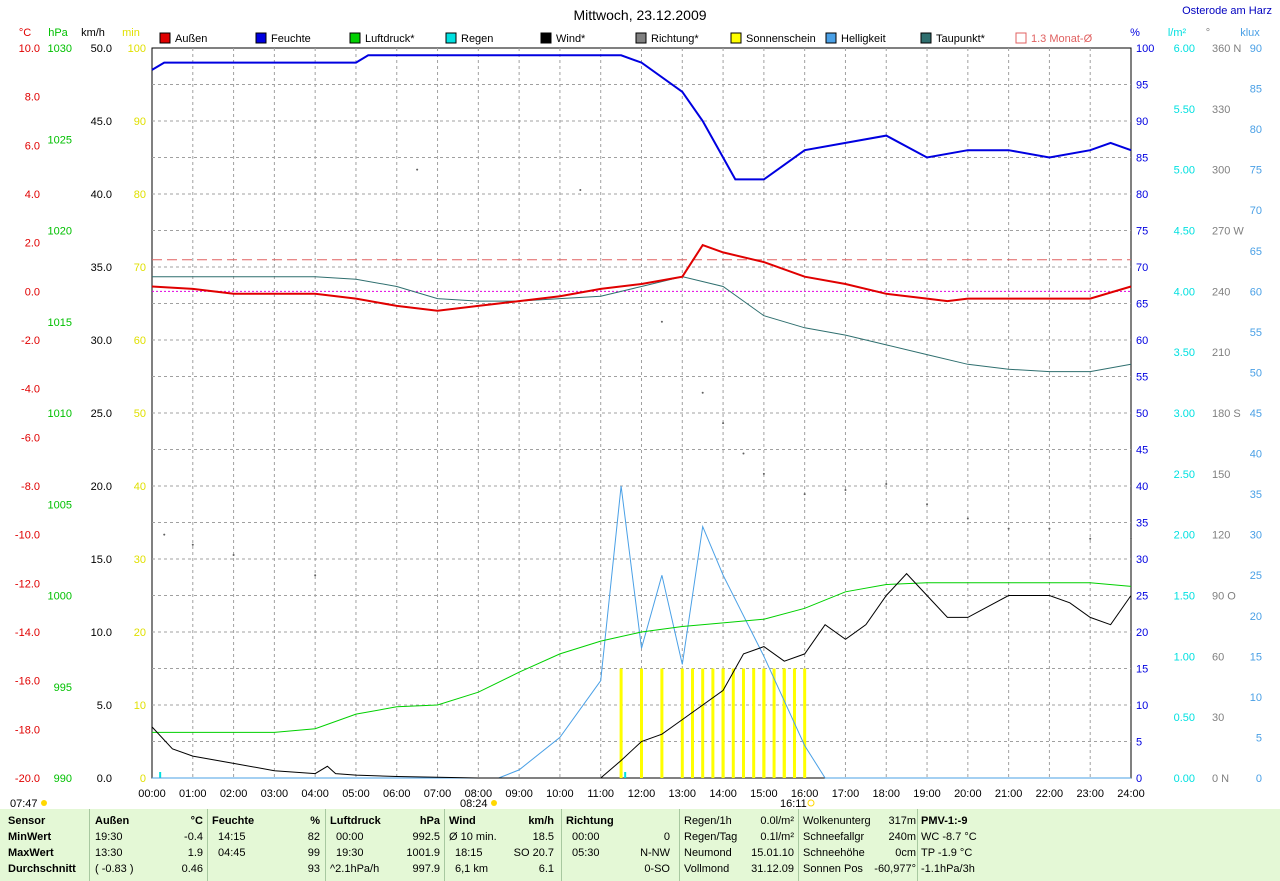  What do you see at coordinates (140, 560) in the screenshot?
I see `sun-tick-label: 30` at bounding box center [140, 560].